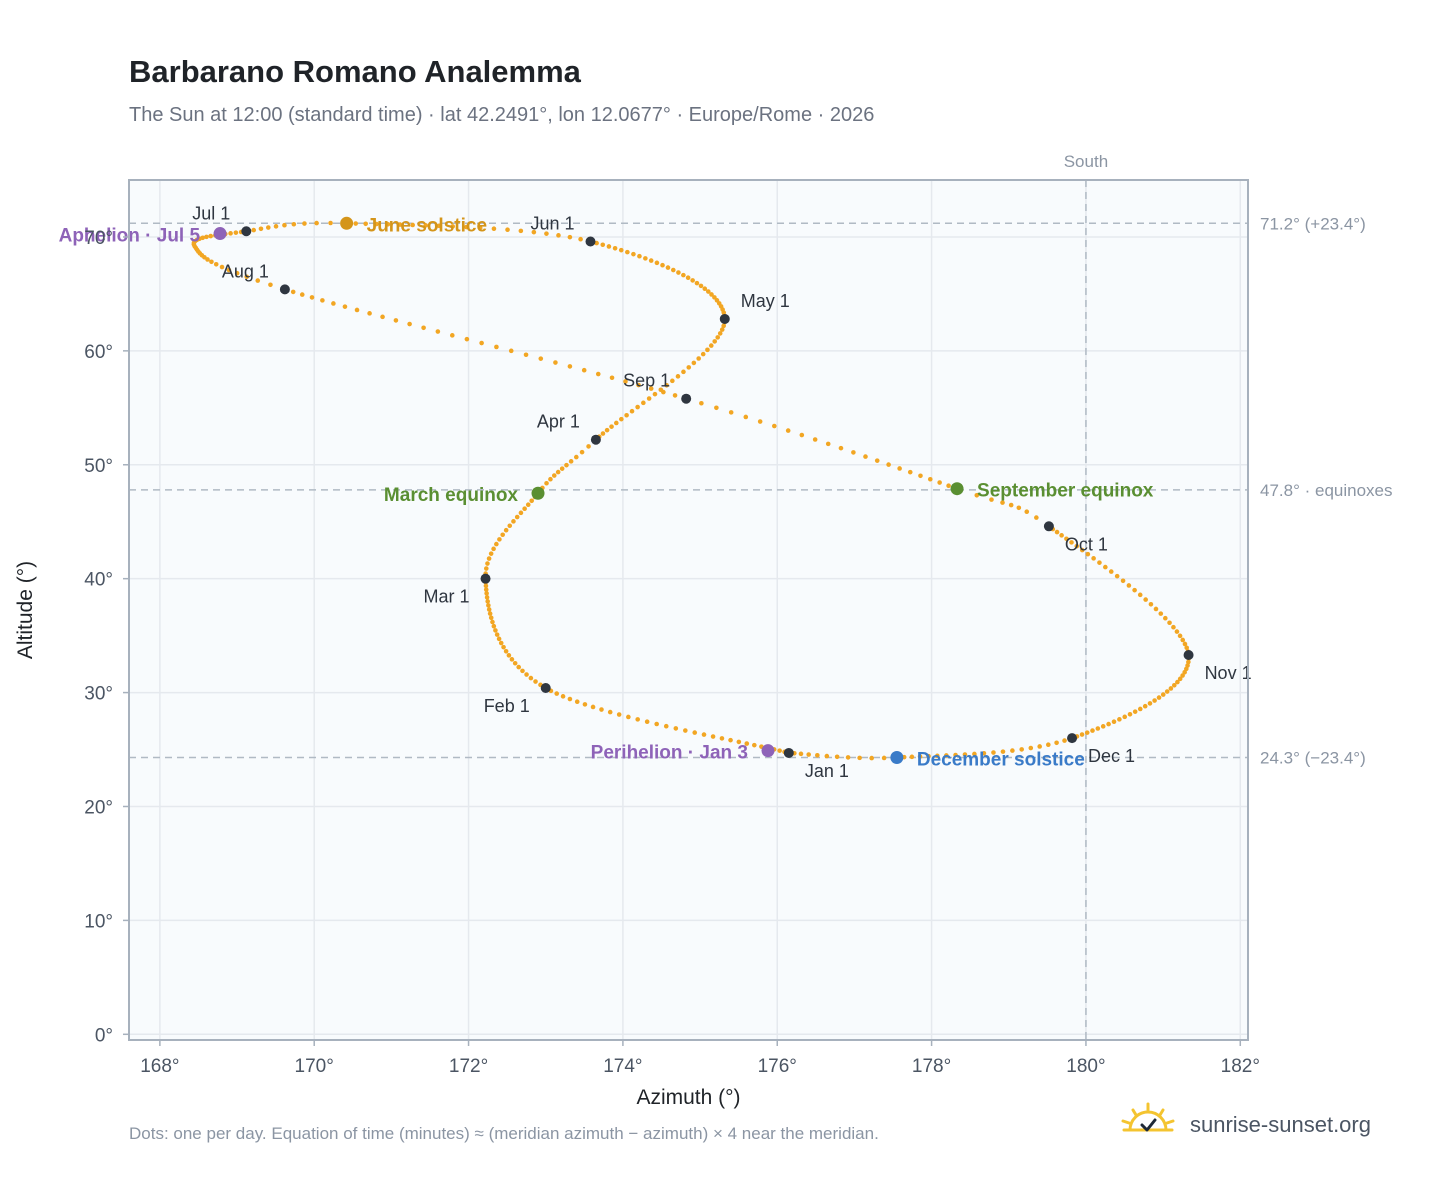  What do you see at coordinates (765, 301) in the screenshot?
I see `month-label: May 1` at bounding box center [765, 301].